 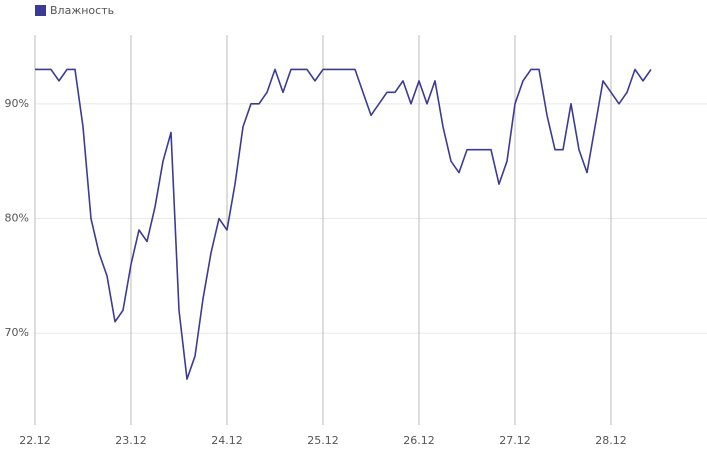 I want to click on y-tick-label: 90%, so click(x=17, y=103).